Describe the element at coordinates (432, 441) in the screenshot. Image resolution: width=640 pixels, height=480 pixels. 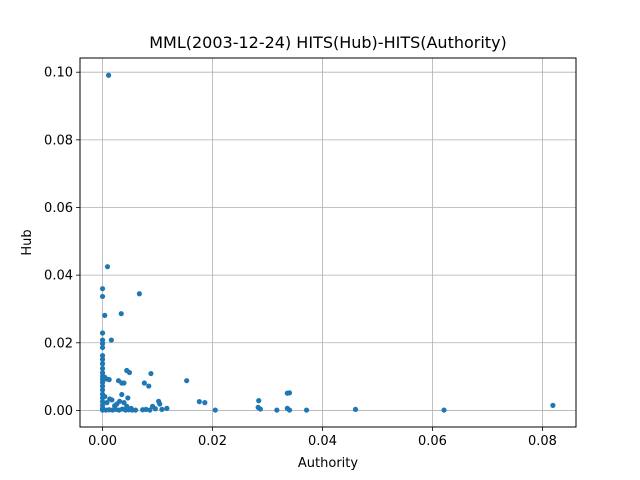
I see `x-tick-label: 0.06` at that location.